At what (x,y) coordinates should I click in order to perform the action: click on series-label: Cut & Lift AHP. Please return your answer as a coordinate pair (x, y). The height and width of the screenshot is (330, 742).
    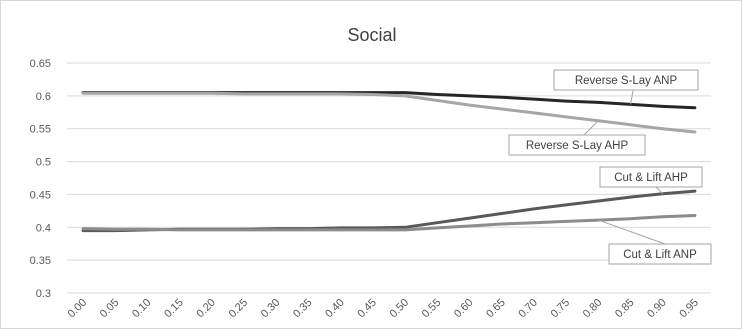
    Looking at the image, I should click on (651, 178).